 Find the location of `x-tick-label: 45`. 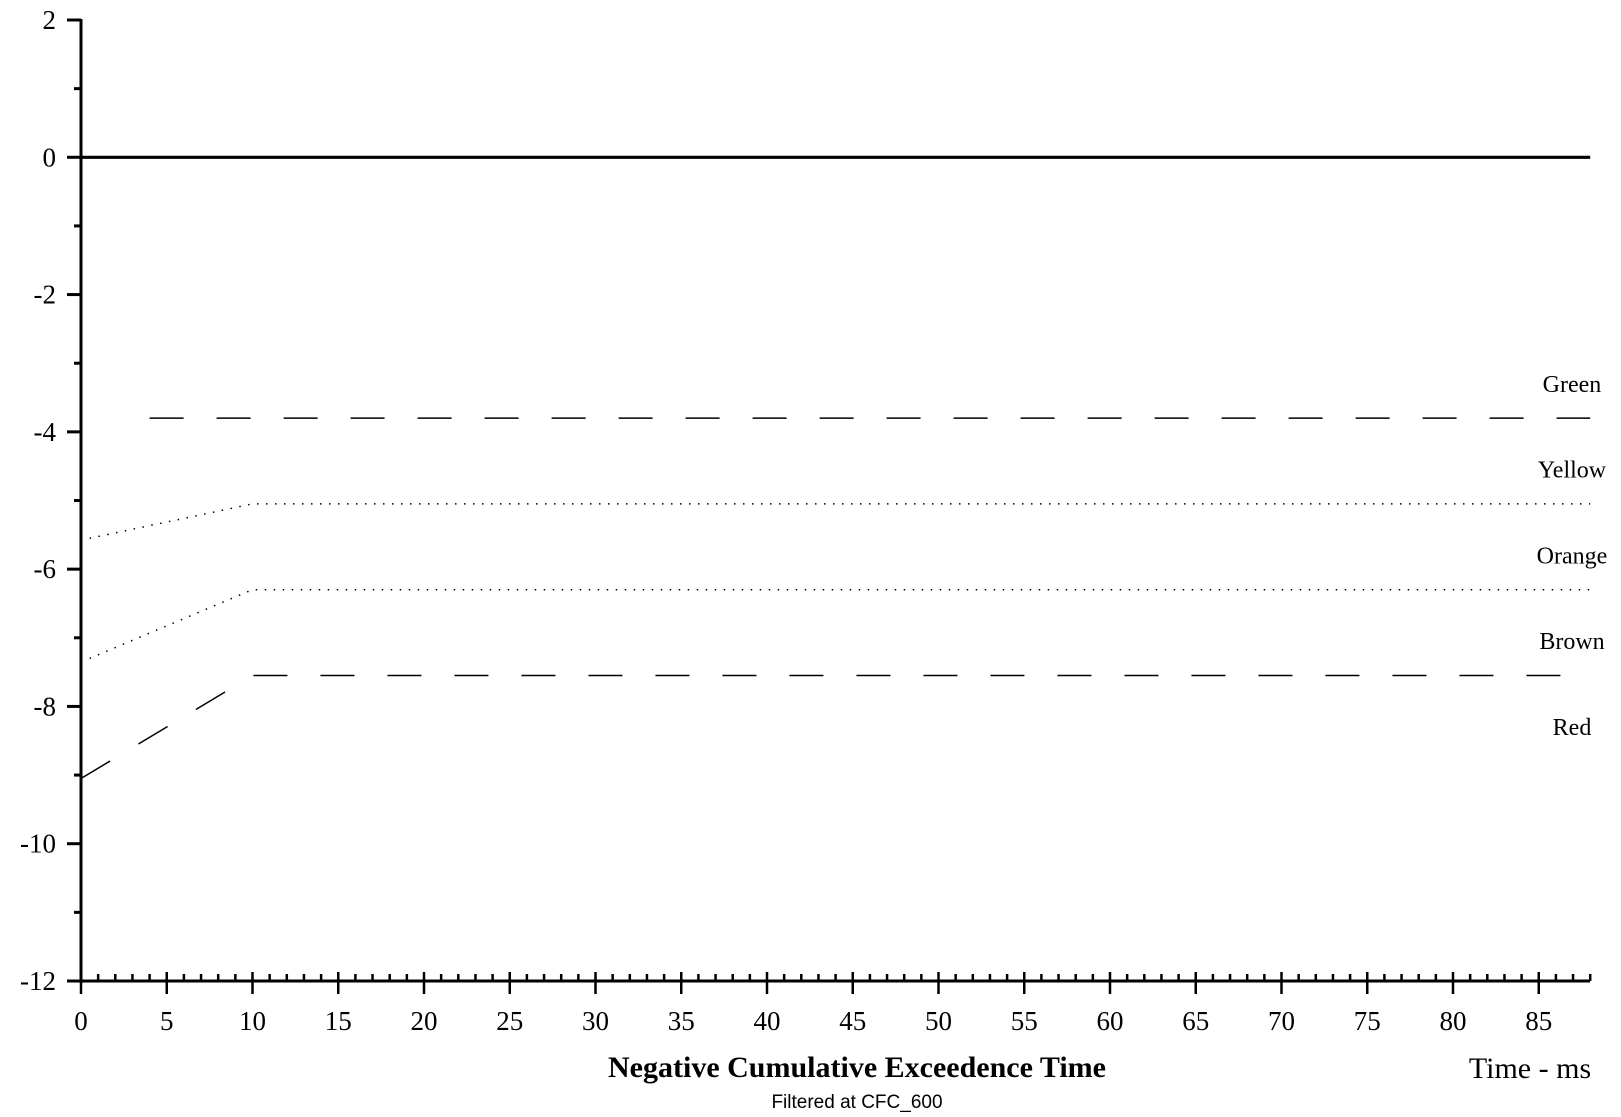

x-tick-label: 45 is located at coordinates (852, 1021).